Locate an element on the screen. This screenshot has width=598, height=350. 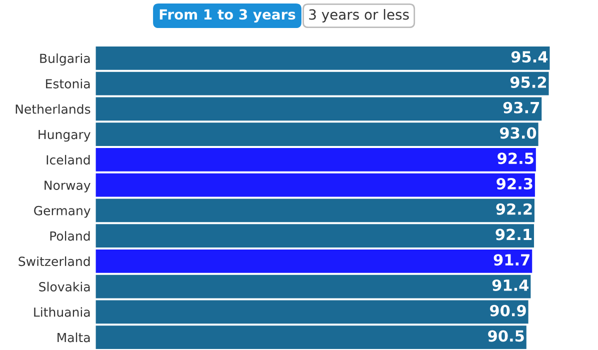
y-tick-label: Bulgaria is located at coordinates (65, 59).